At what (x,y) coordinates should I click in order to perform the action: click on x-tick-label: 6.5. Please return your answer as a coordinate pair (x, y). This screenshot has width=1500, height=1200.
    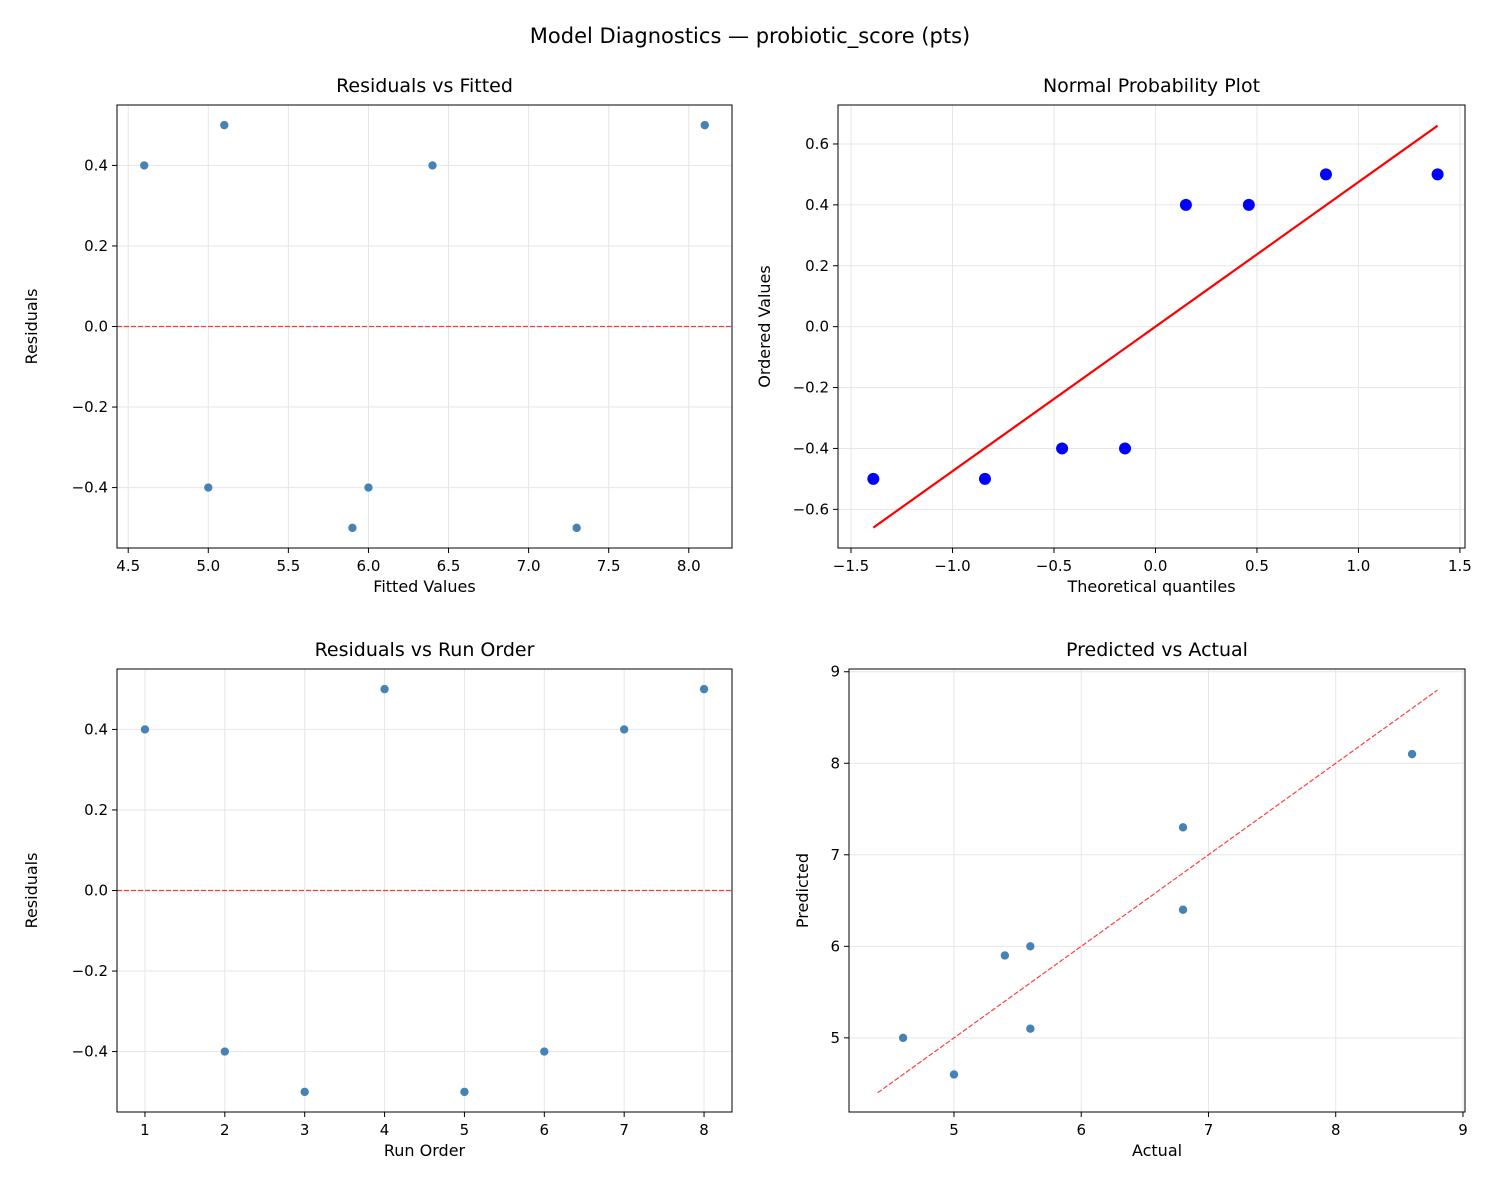
    Looking at the image, I should click on (449, 566).